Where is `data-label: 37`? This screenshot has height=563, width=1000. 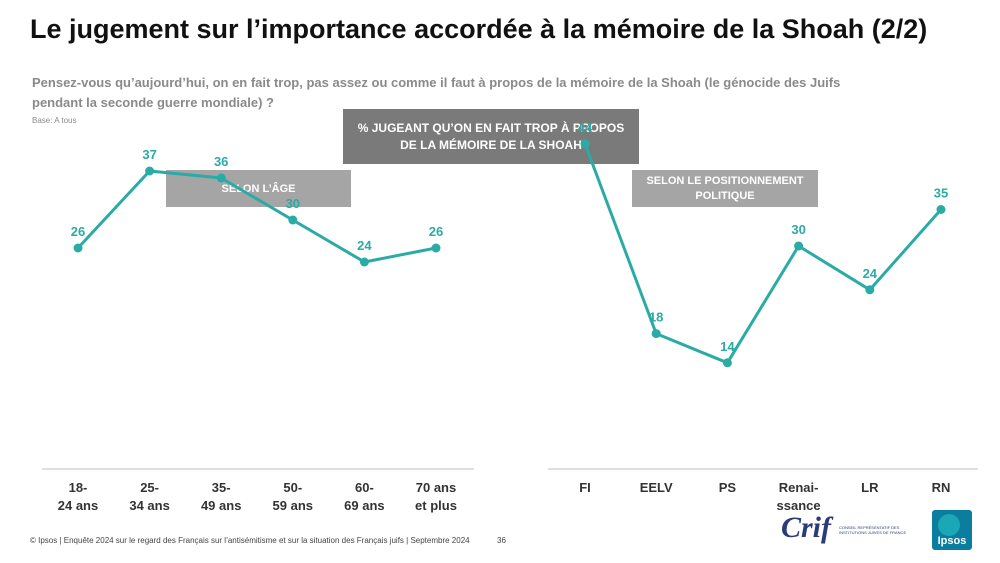 data-label: 37 is located at coordinates (149, 154).